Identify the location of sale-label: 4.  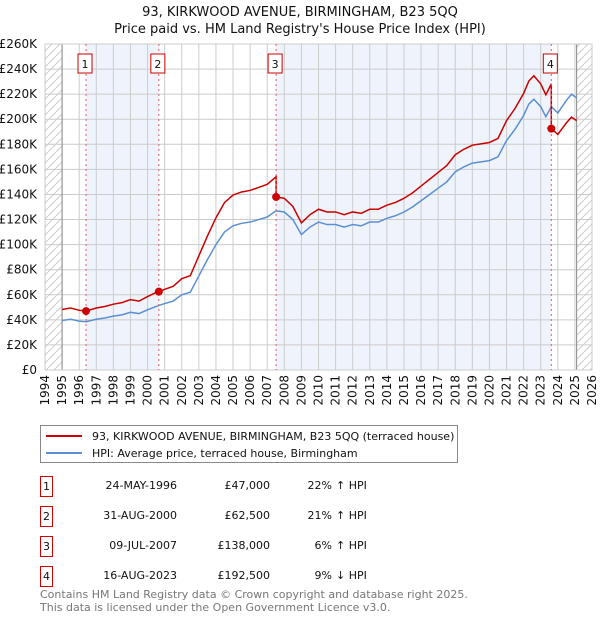
(550, 64).